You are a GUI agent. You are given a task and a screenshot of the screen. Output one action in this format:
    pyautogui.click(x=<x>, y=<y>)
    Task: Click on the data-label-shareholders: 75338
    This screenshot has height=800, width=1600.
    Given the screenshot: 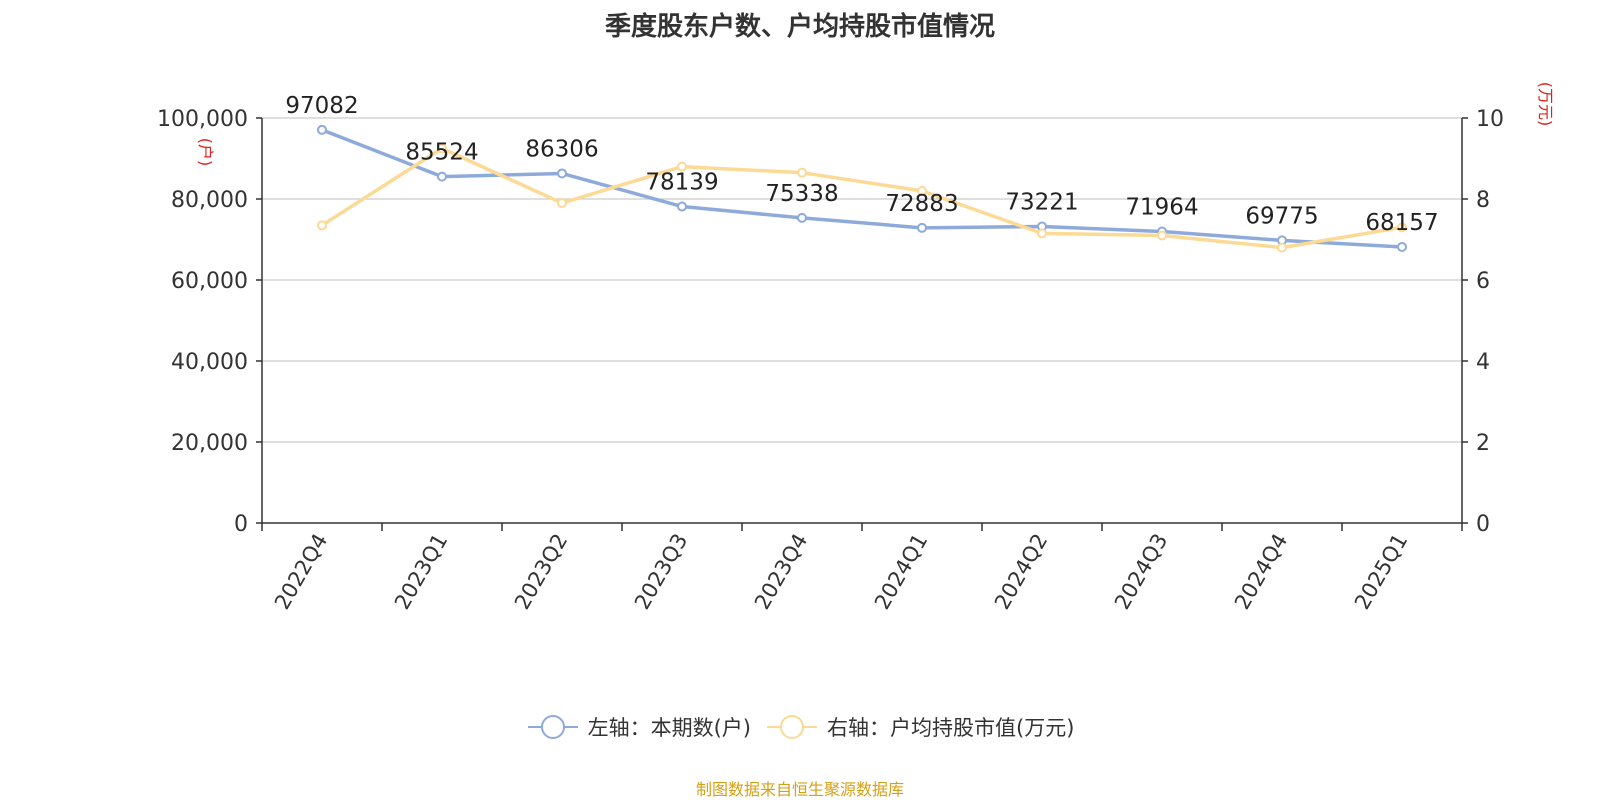 What is the action you would take?
    pyautogui.click(x=801, y=194)
    